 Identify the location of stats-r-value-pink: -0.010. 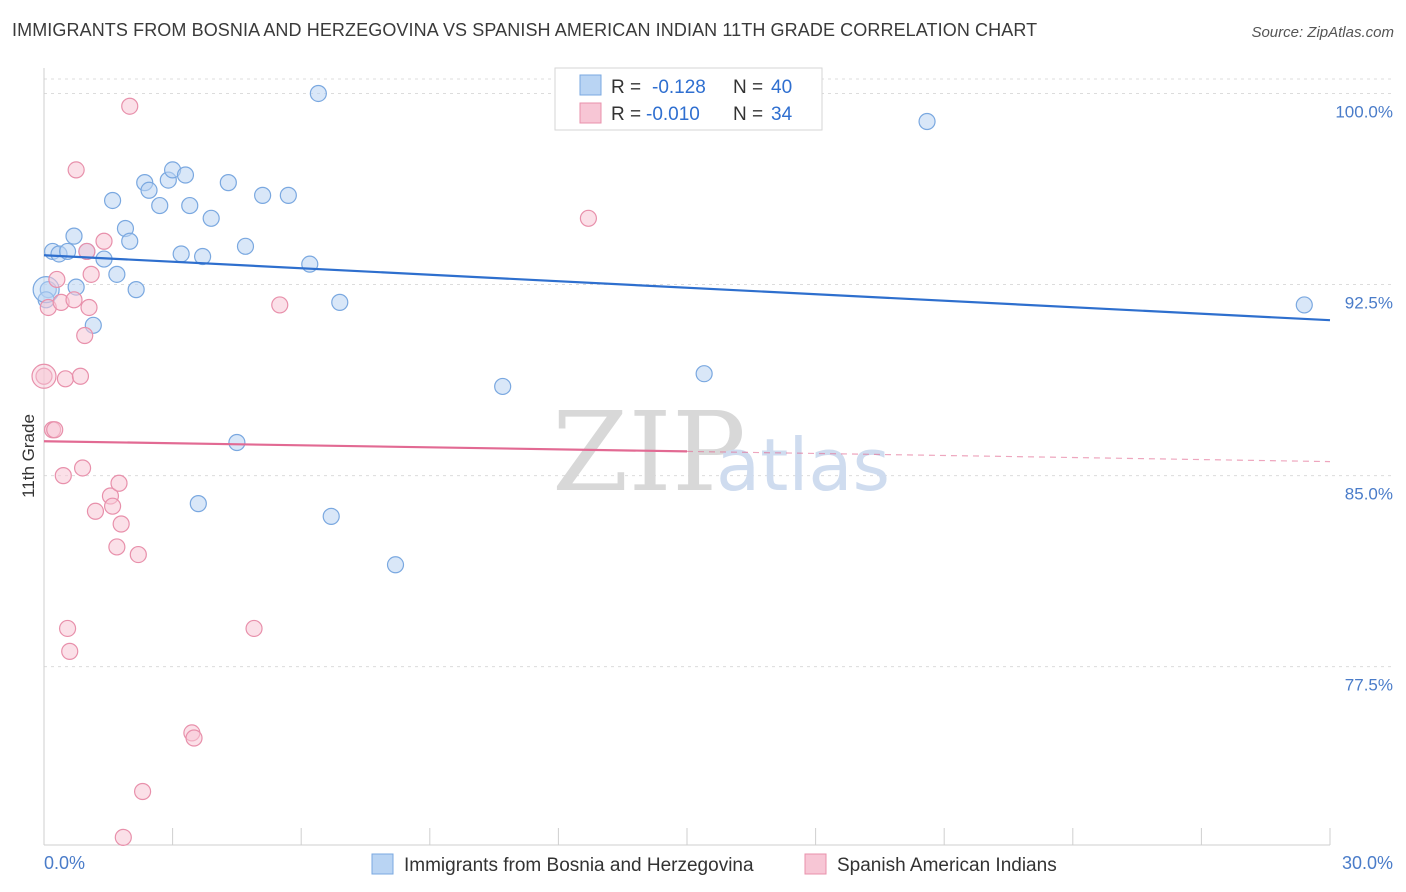
(673, 114).